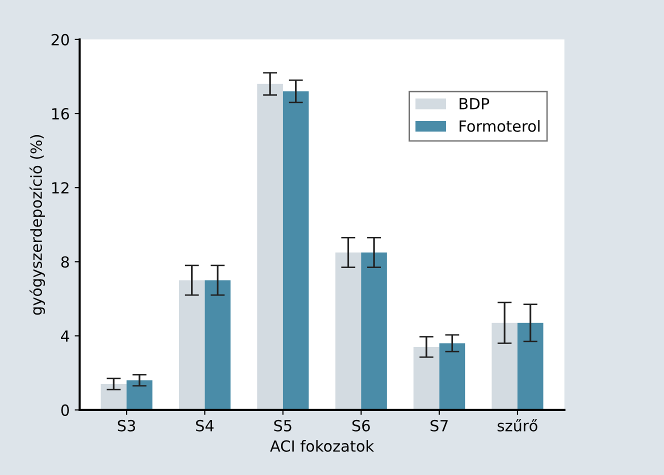 This screenshot has width=664, height=475. I want to click on x-tick-label: S7, so click(439, 426).